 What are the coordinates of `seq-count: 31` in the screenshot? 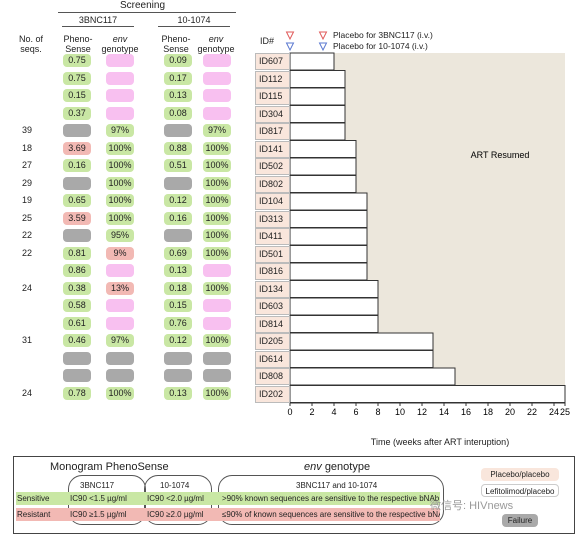 It's located at (27, 340).